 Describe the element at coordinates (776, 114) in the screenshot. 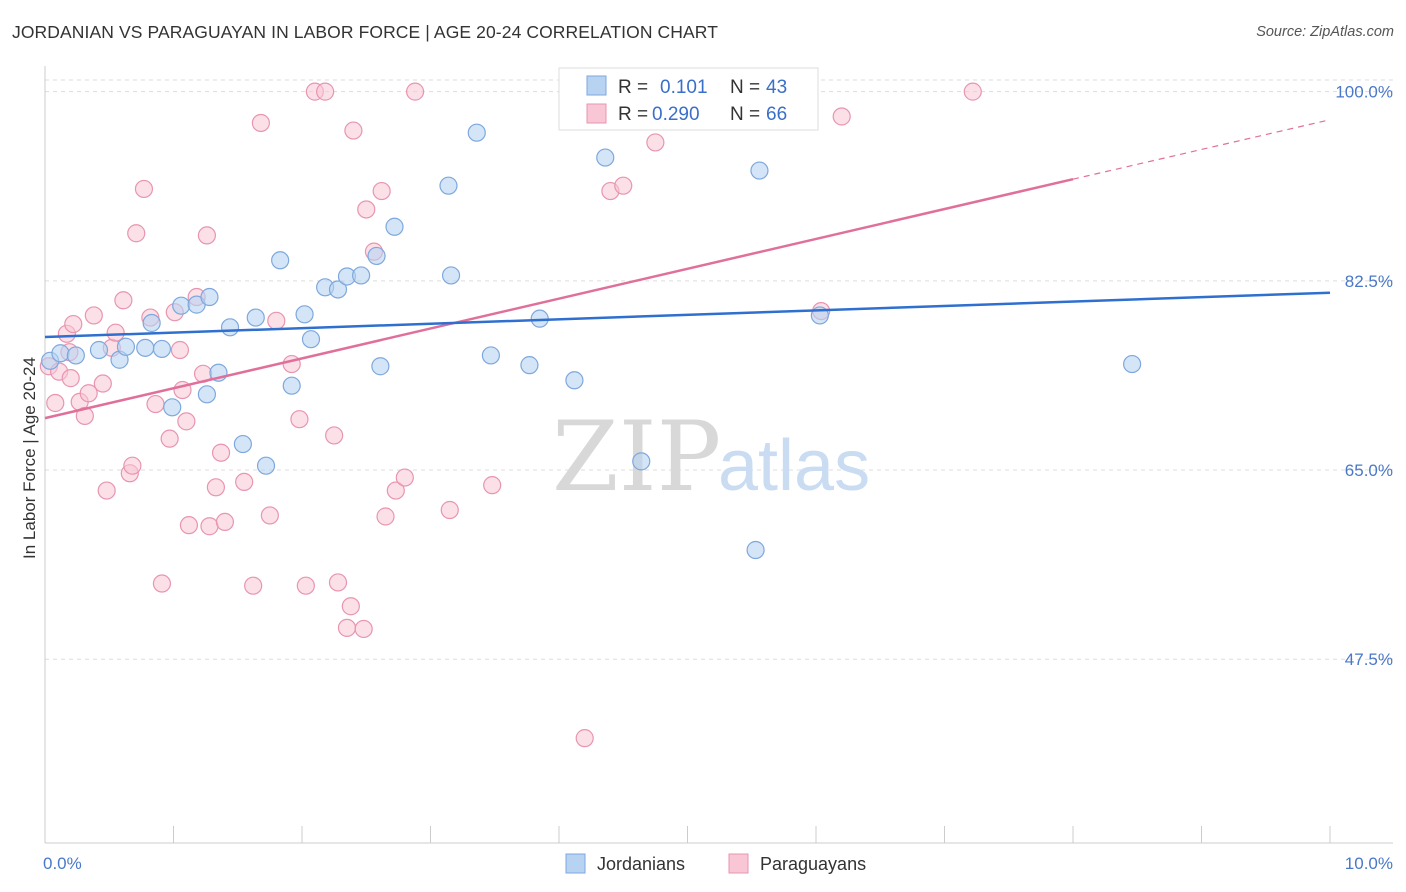

I see `legend-n-value-2: 66` at that location.